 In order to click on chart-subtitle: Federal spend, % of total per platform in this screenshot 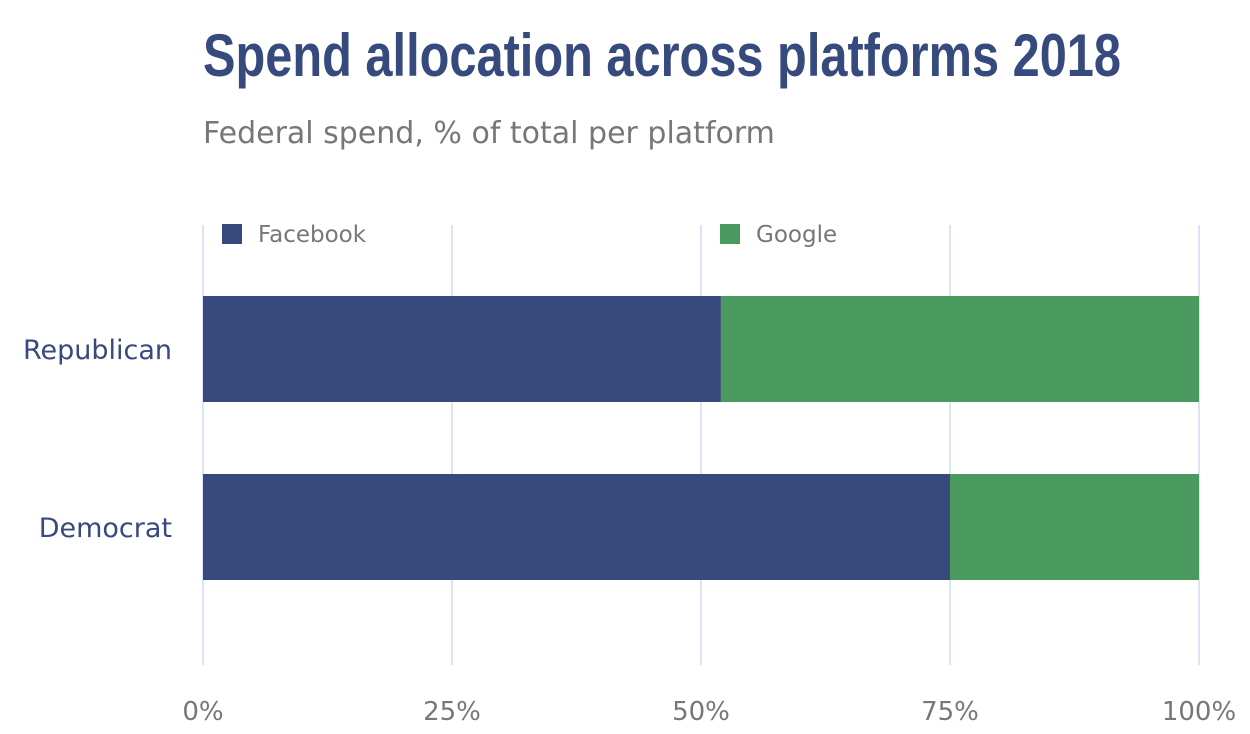, I will do `click(489, 133)`.